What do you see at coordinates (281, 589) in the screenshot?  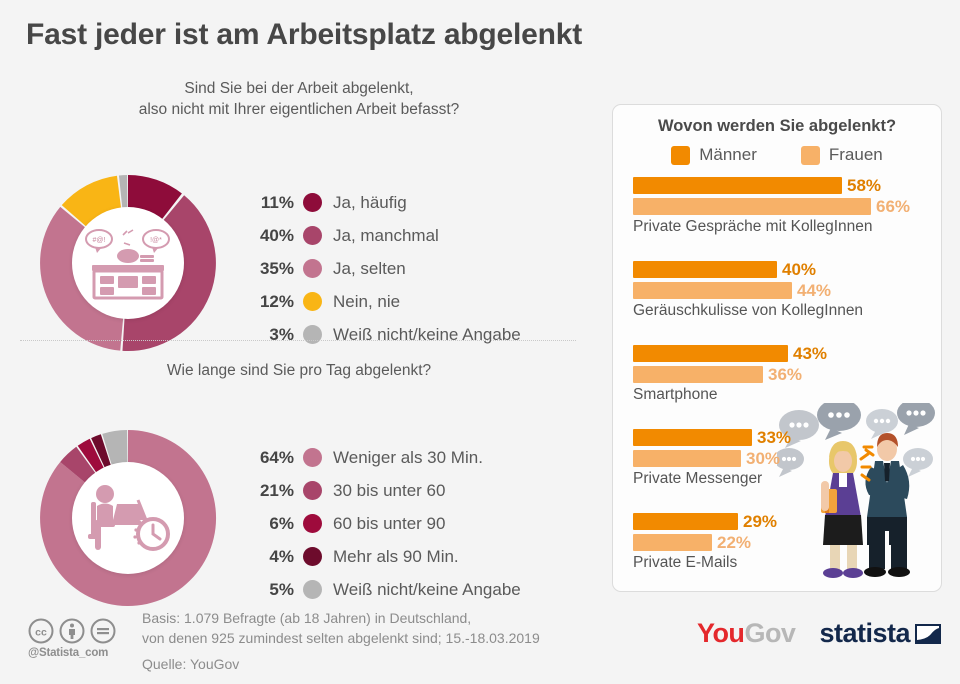 I see `legend-percent: 5%` at bounding box center [281, 589].